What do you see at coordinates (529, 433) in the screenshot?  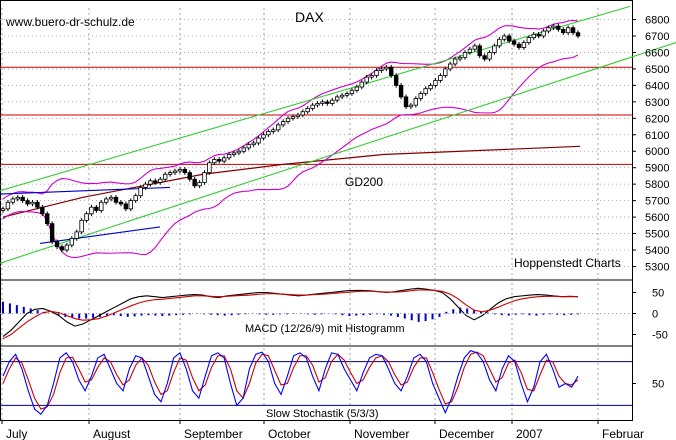 I see `month-label: 2007` at bounding box center [529, 433].